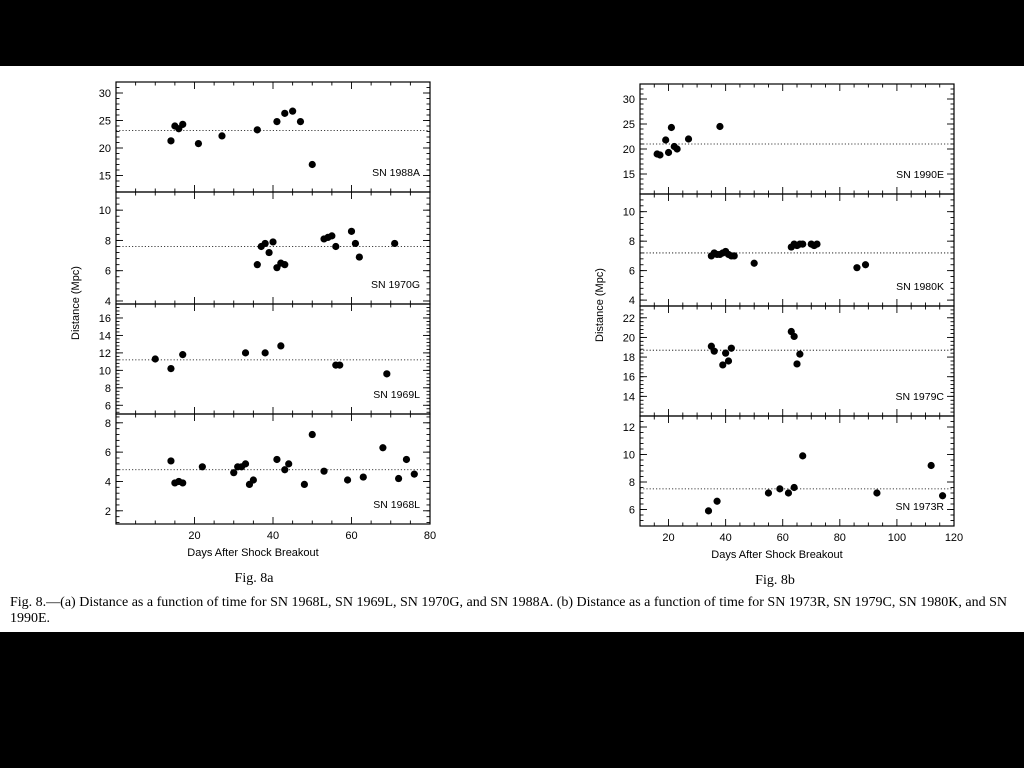 This screenshot has width=1024, height=768. What do you see at coordinates (268, 469) in the screenshot?
I see `panel-sn-1968l: 2 4 6 8 SN 1968L` at bounding box center [268, 469].